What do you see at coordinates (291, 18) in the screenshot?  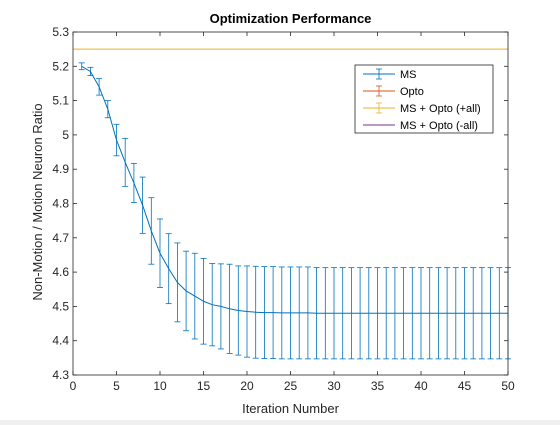 I see `chart-title: Optimization Performance` at bounding box center [291, 18].